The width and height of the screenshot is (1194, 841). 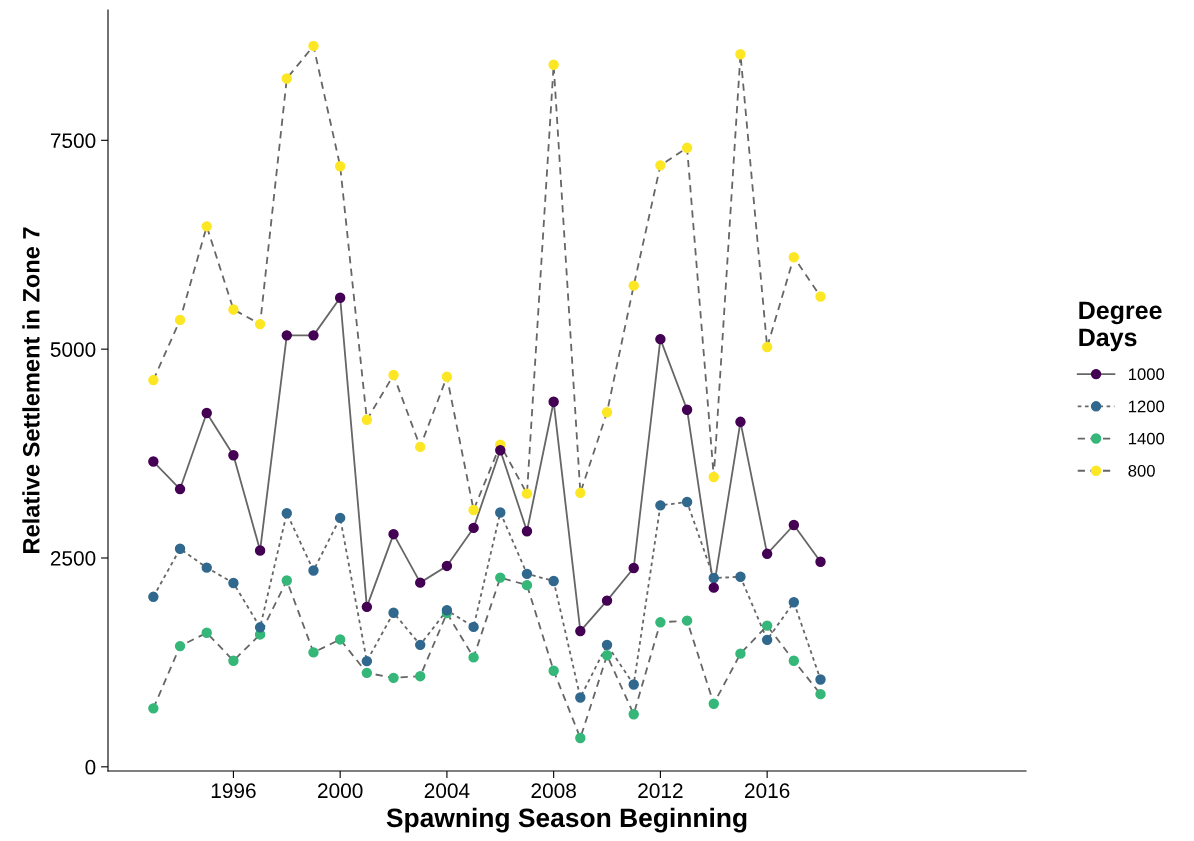 What do you see at coordinates (340, 791) in the screenshot?
I see `x-tick-label: 2000` at bounding box center [340, 791].